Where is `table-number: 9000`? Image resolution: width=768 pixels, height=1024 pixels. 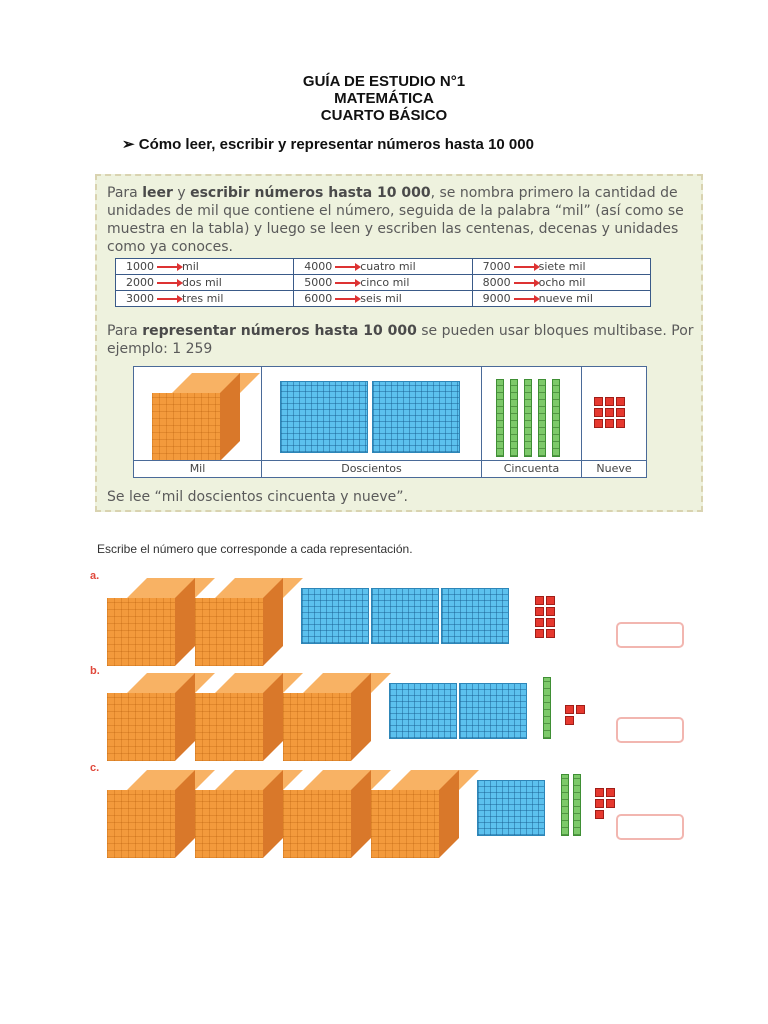 table-number: 9000 is located at coordinates (496, 298).